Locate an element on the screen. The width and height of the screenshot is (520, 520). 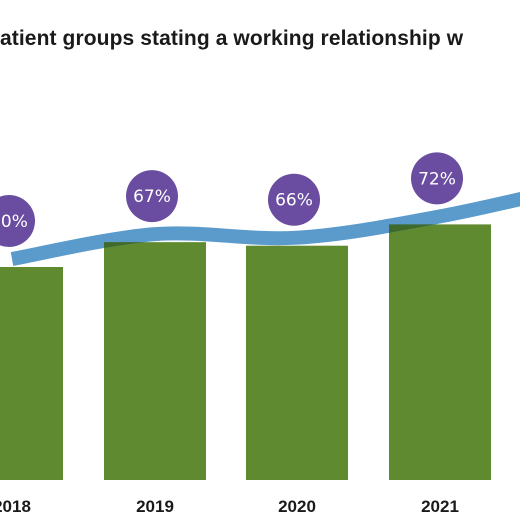
data-label-circle-2019 is located at coordinates (152, 196).